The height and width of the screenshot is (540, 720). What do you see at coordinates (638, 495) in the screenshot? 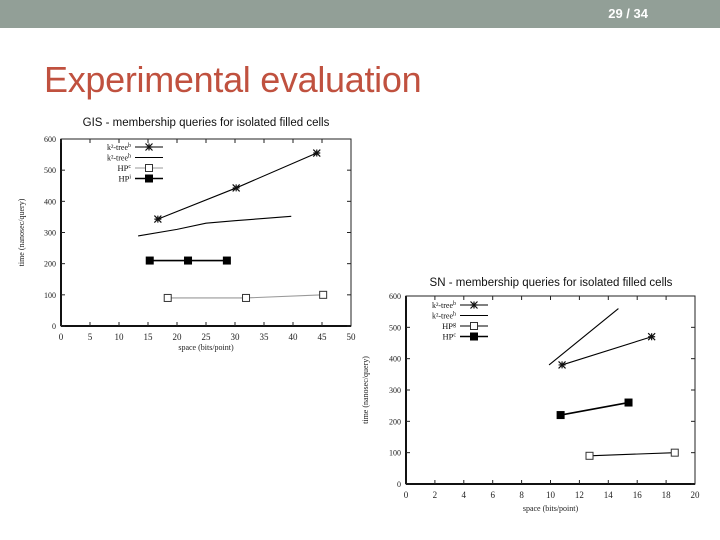
I see `x-tick-label: 16` at bounding box center [638, 495].